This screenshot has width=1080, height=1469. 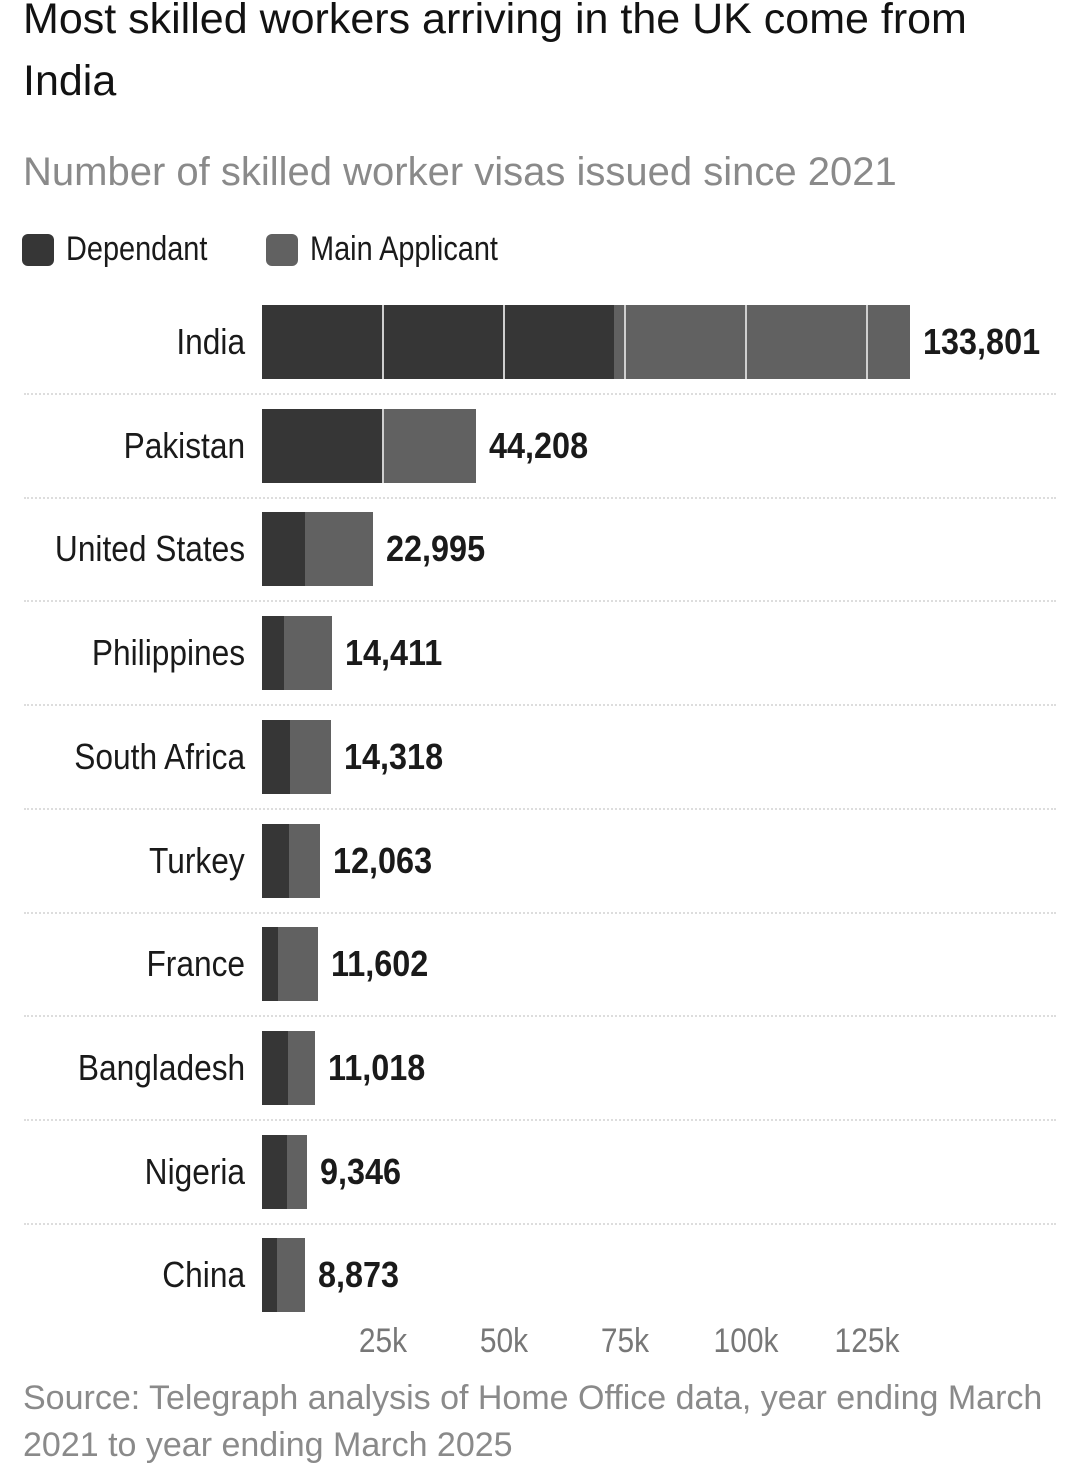 What do you see at coordinates (361, 1171) in the screenshot?
I see `total-label: 9,346` at bounding box center [361, 1171].